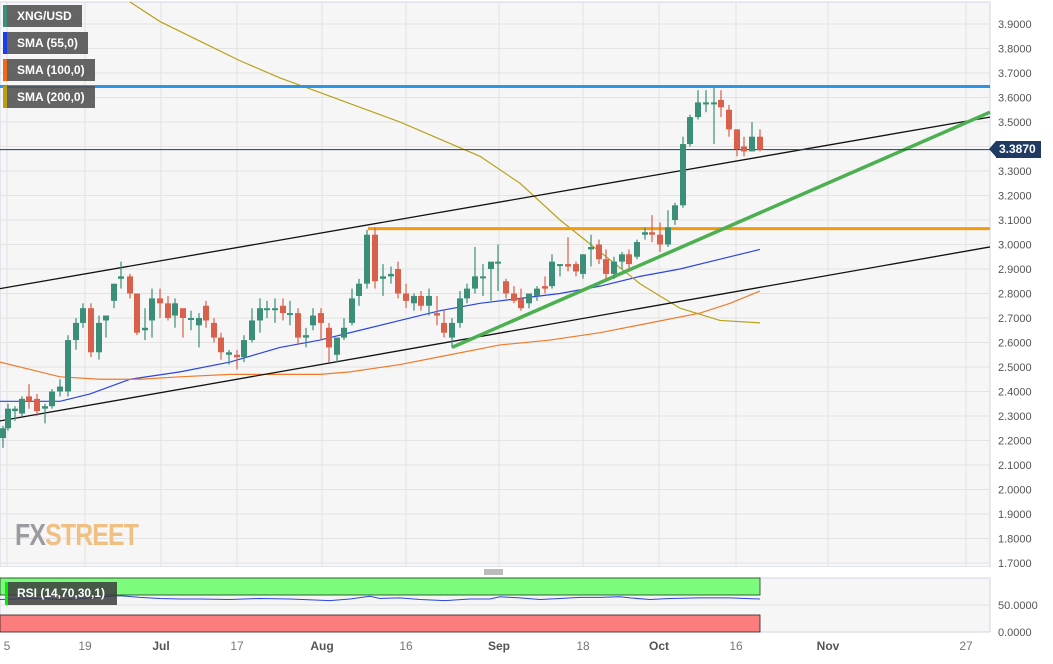  I want to click on rsi-legend: RSI (14,70,30,1), so click(61, 593).